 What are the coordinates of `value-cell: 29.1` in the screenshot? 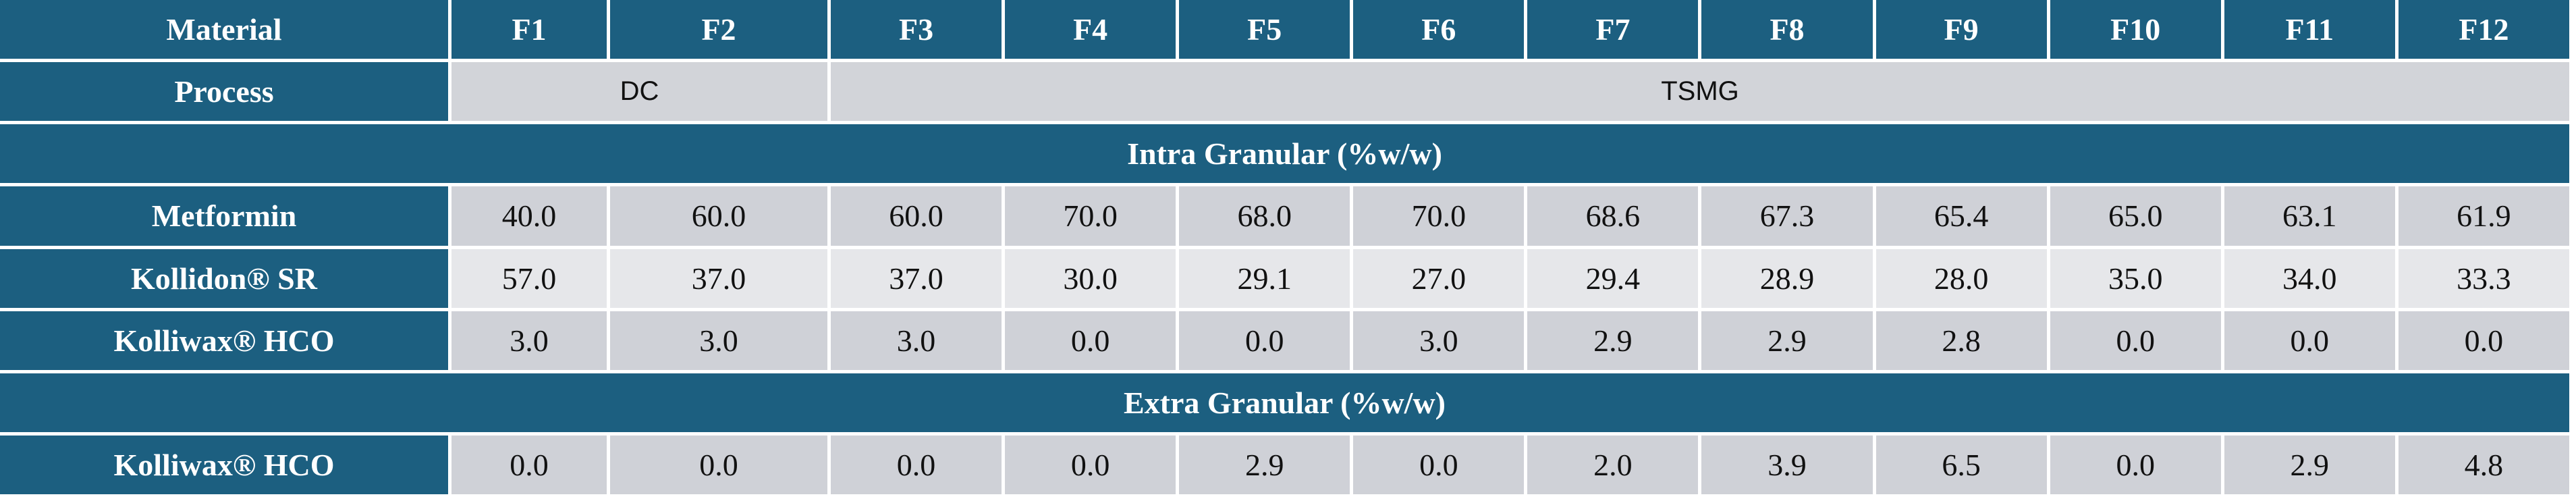 It's located at (1264, 278).